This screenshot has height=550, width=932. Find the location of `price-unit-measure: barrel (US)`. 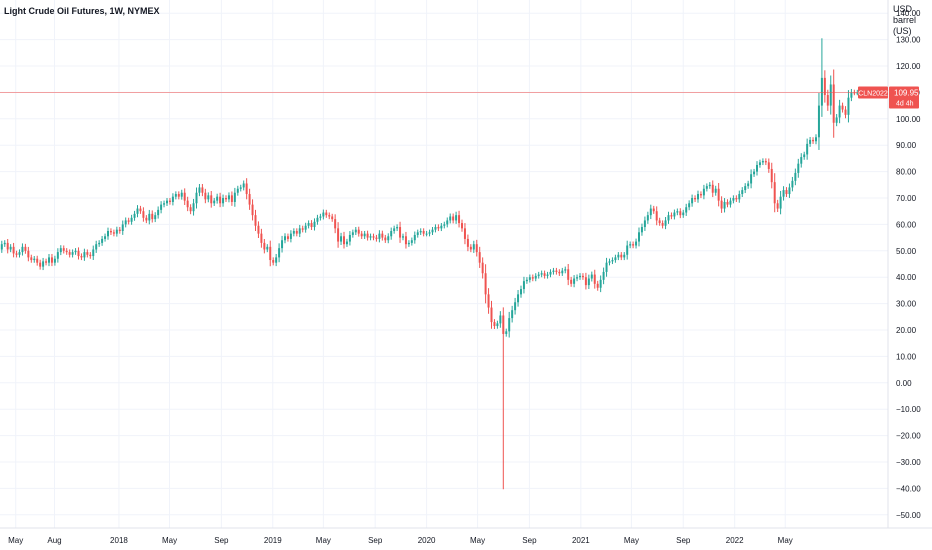

price-unit-measure: barrel (US) is located at coordinates (905, 25).